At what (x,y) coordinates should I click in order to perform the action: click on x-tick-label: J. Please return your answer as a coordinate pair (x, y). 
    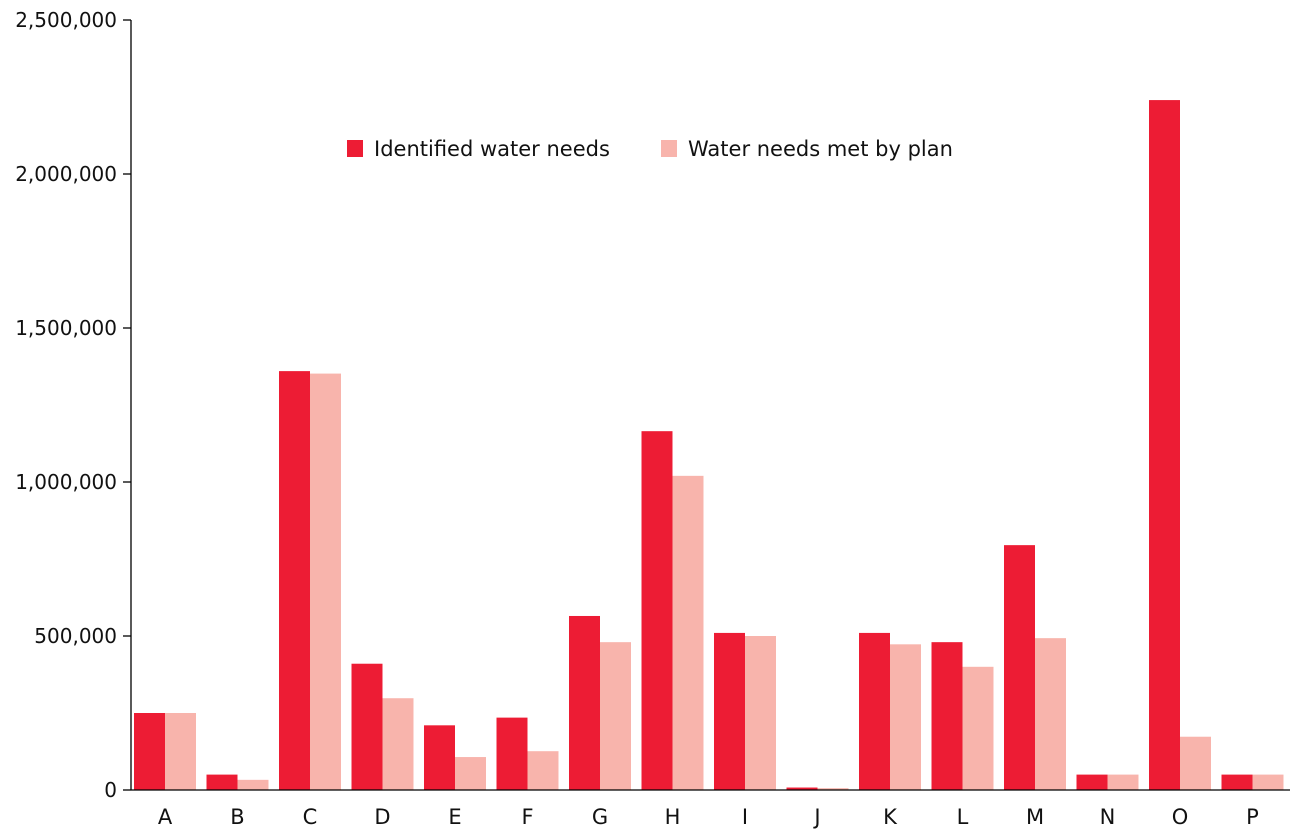
    Looking at the image, I should click on (816, 817).